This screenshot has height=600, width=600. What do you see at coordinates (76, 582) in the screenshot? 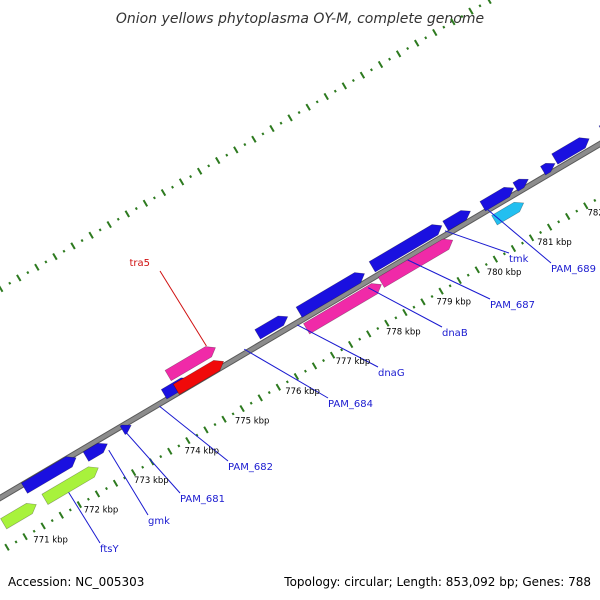
I see `accession-label: Accession: NC_005303` at bounding box center [76, 582].